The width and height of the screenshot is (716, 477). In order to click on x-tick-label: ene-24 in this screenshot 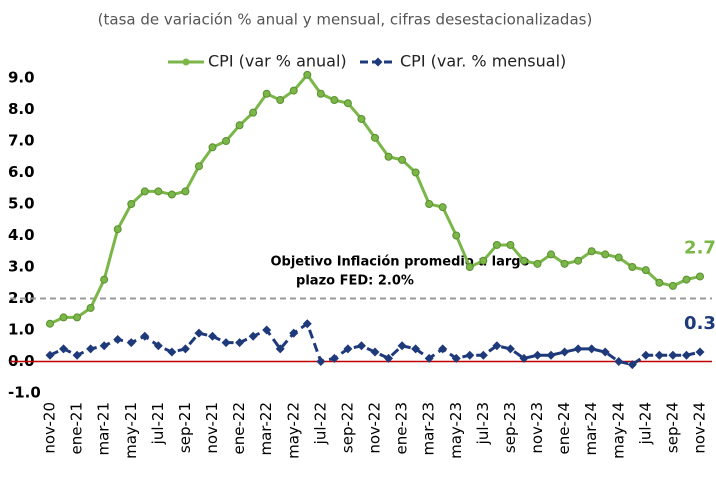, I will do `click(564, 428)`.